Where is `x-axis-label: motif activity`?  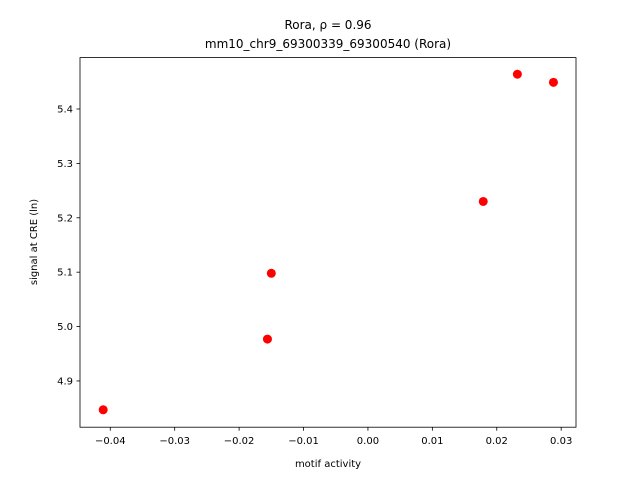
x-axis-label: motif activity is located at coordinates (328, 464).